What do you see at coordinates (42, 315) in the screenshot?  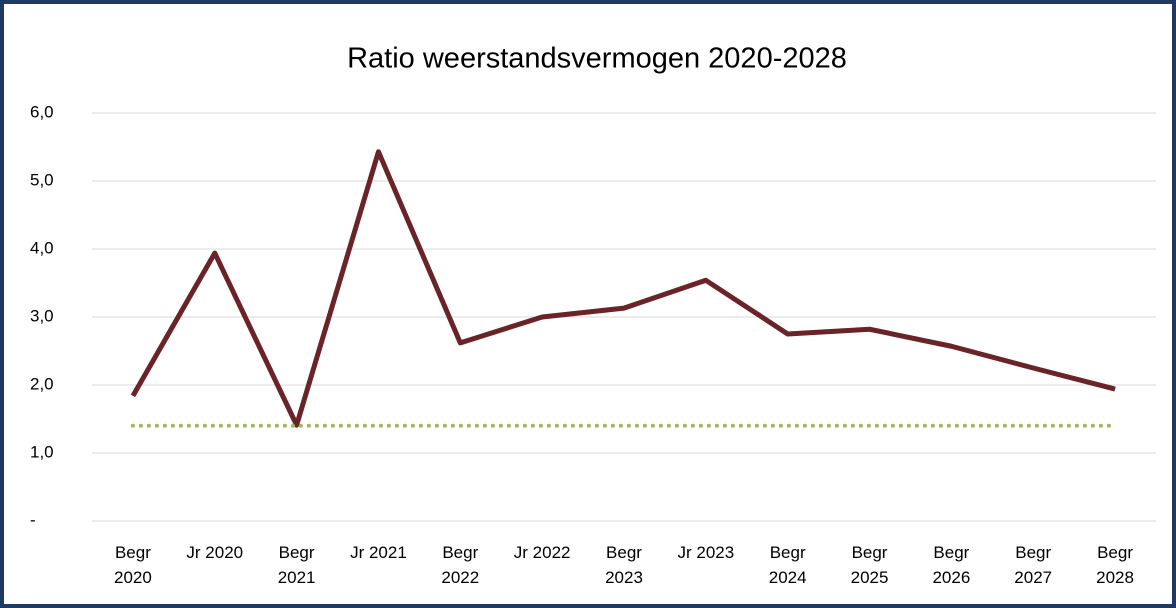 I see `y-tick-label: 3,0` at bounding box center [42, 315].